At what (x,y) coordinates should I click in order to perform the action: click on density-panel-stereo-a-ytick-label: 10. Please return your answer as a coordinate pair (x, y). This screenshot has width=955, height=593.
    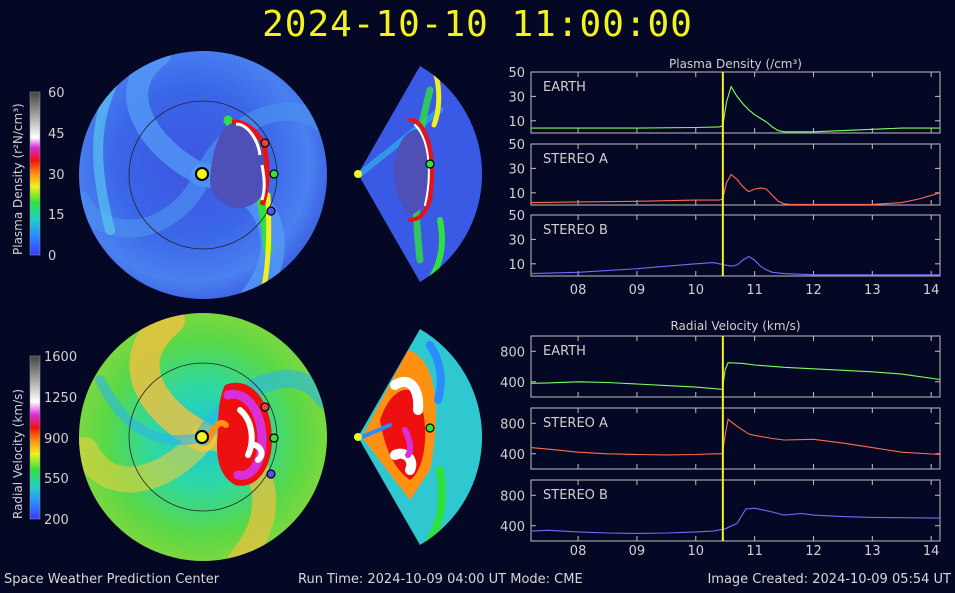
    Looking at the image, I should click on (516, 194).